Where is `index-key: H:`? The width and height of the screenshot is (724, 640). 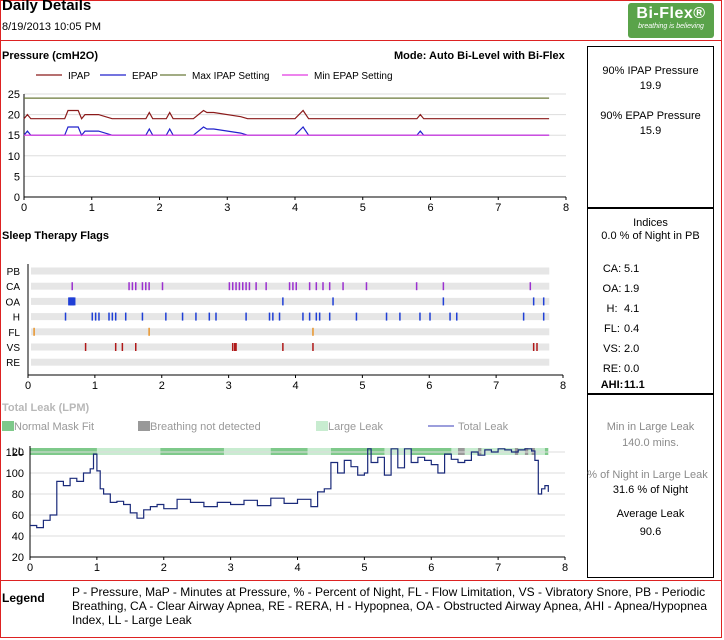
index-key: H: is located at coordinates (612, 309).